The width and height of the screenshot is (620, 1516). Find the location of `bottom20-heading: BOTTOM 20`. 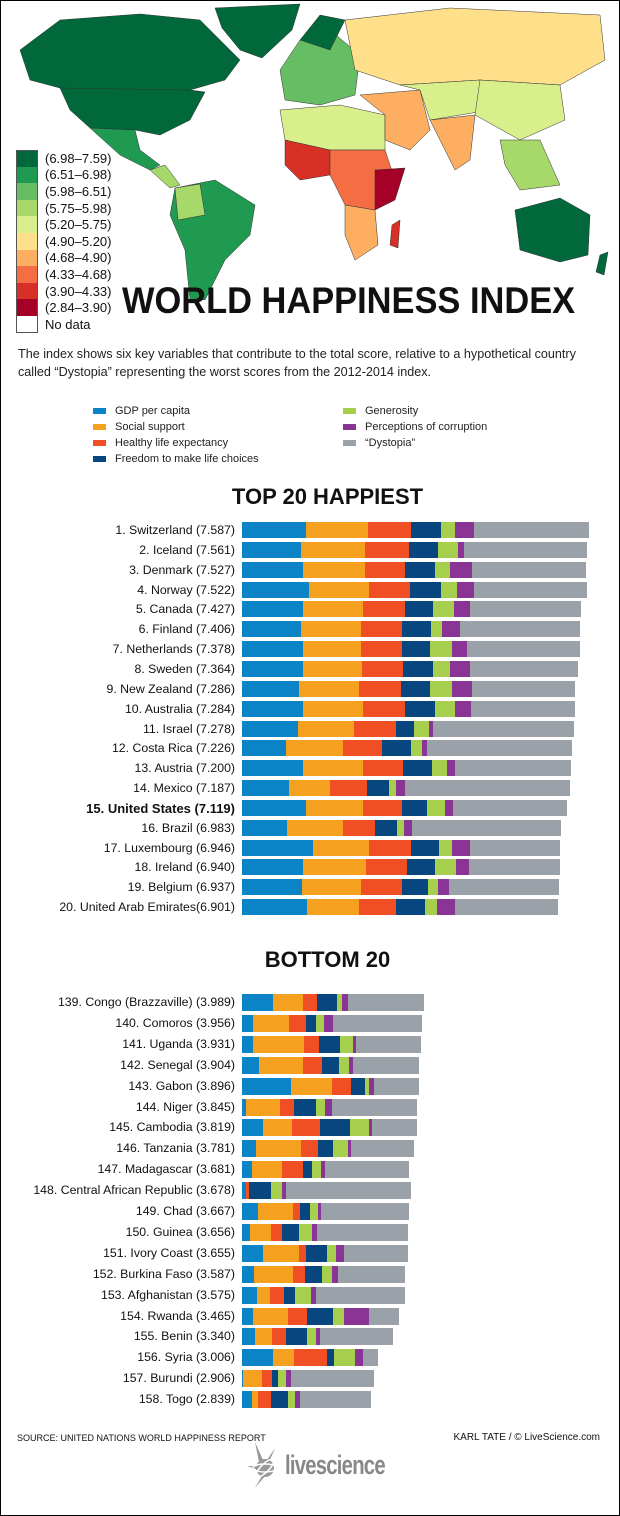

bottom20-heading: BOTTOM 20 is located at coordinates (327, 959).